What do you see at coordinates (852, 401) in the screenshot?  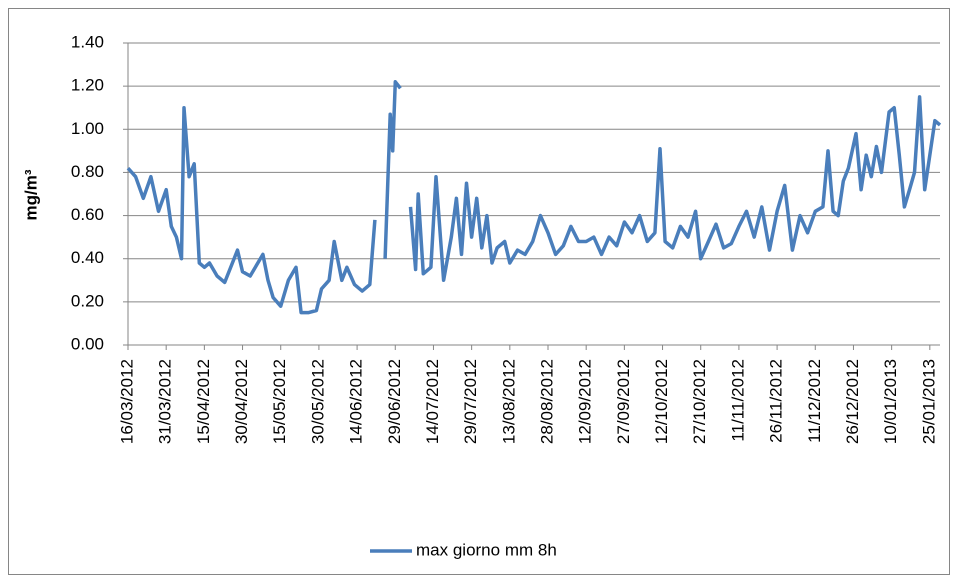 I see `x-tick-label: 26/12/2012` at bounding box center [852, 401].